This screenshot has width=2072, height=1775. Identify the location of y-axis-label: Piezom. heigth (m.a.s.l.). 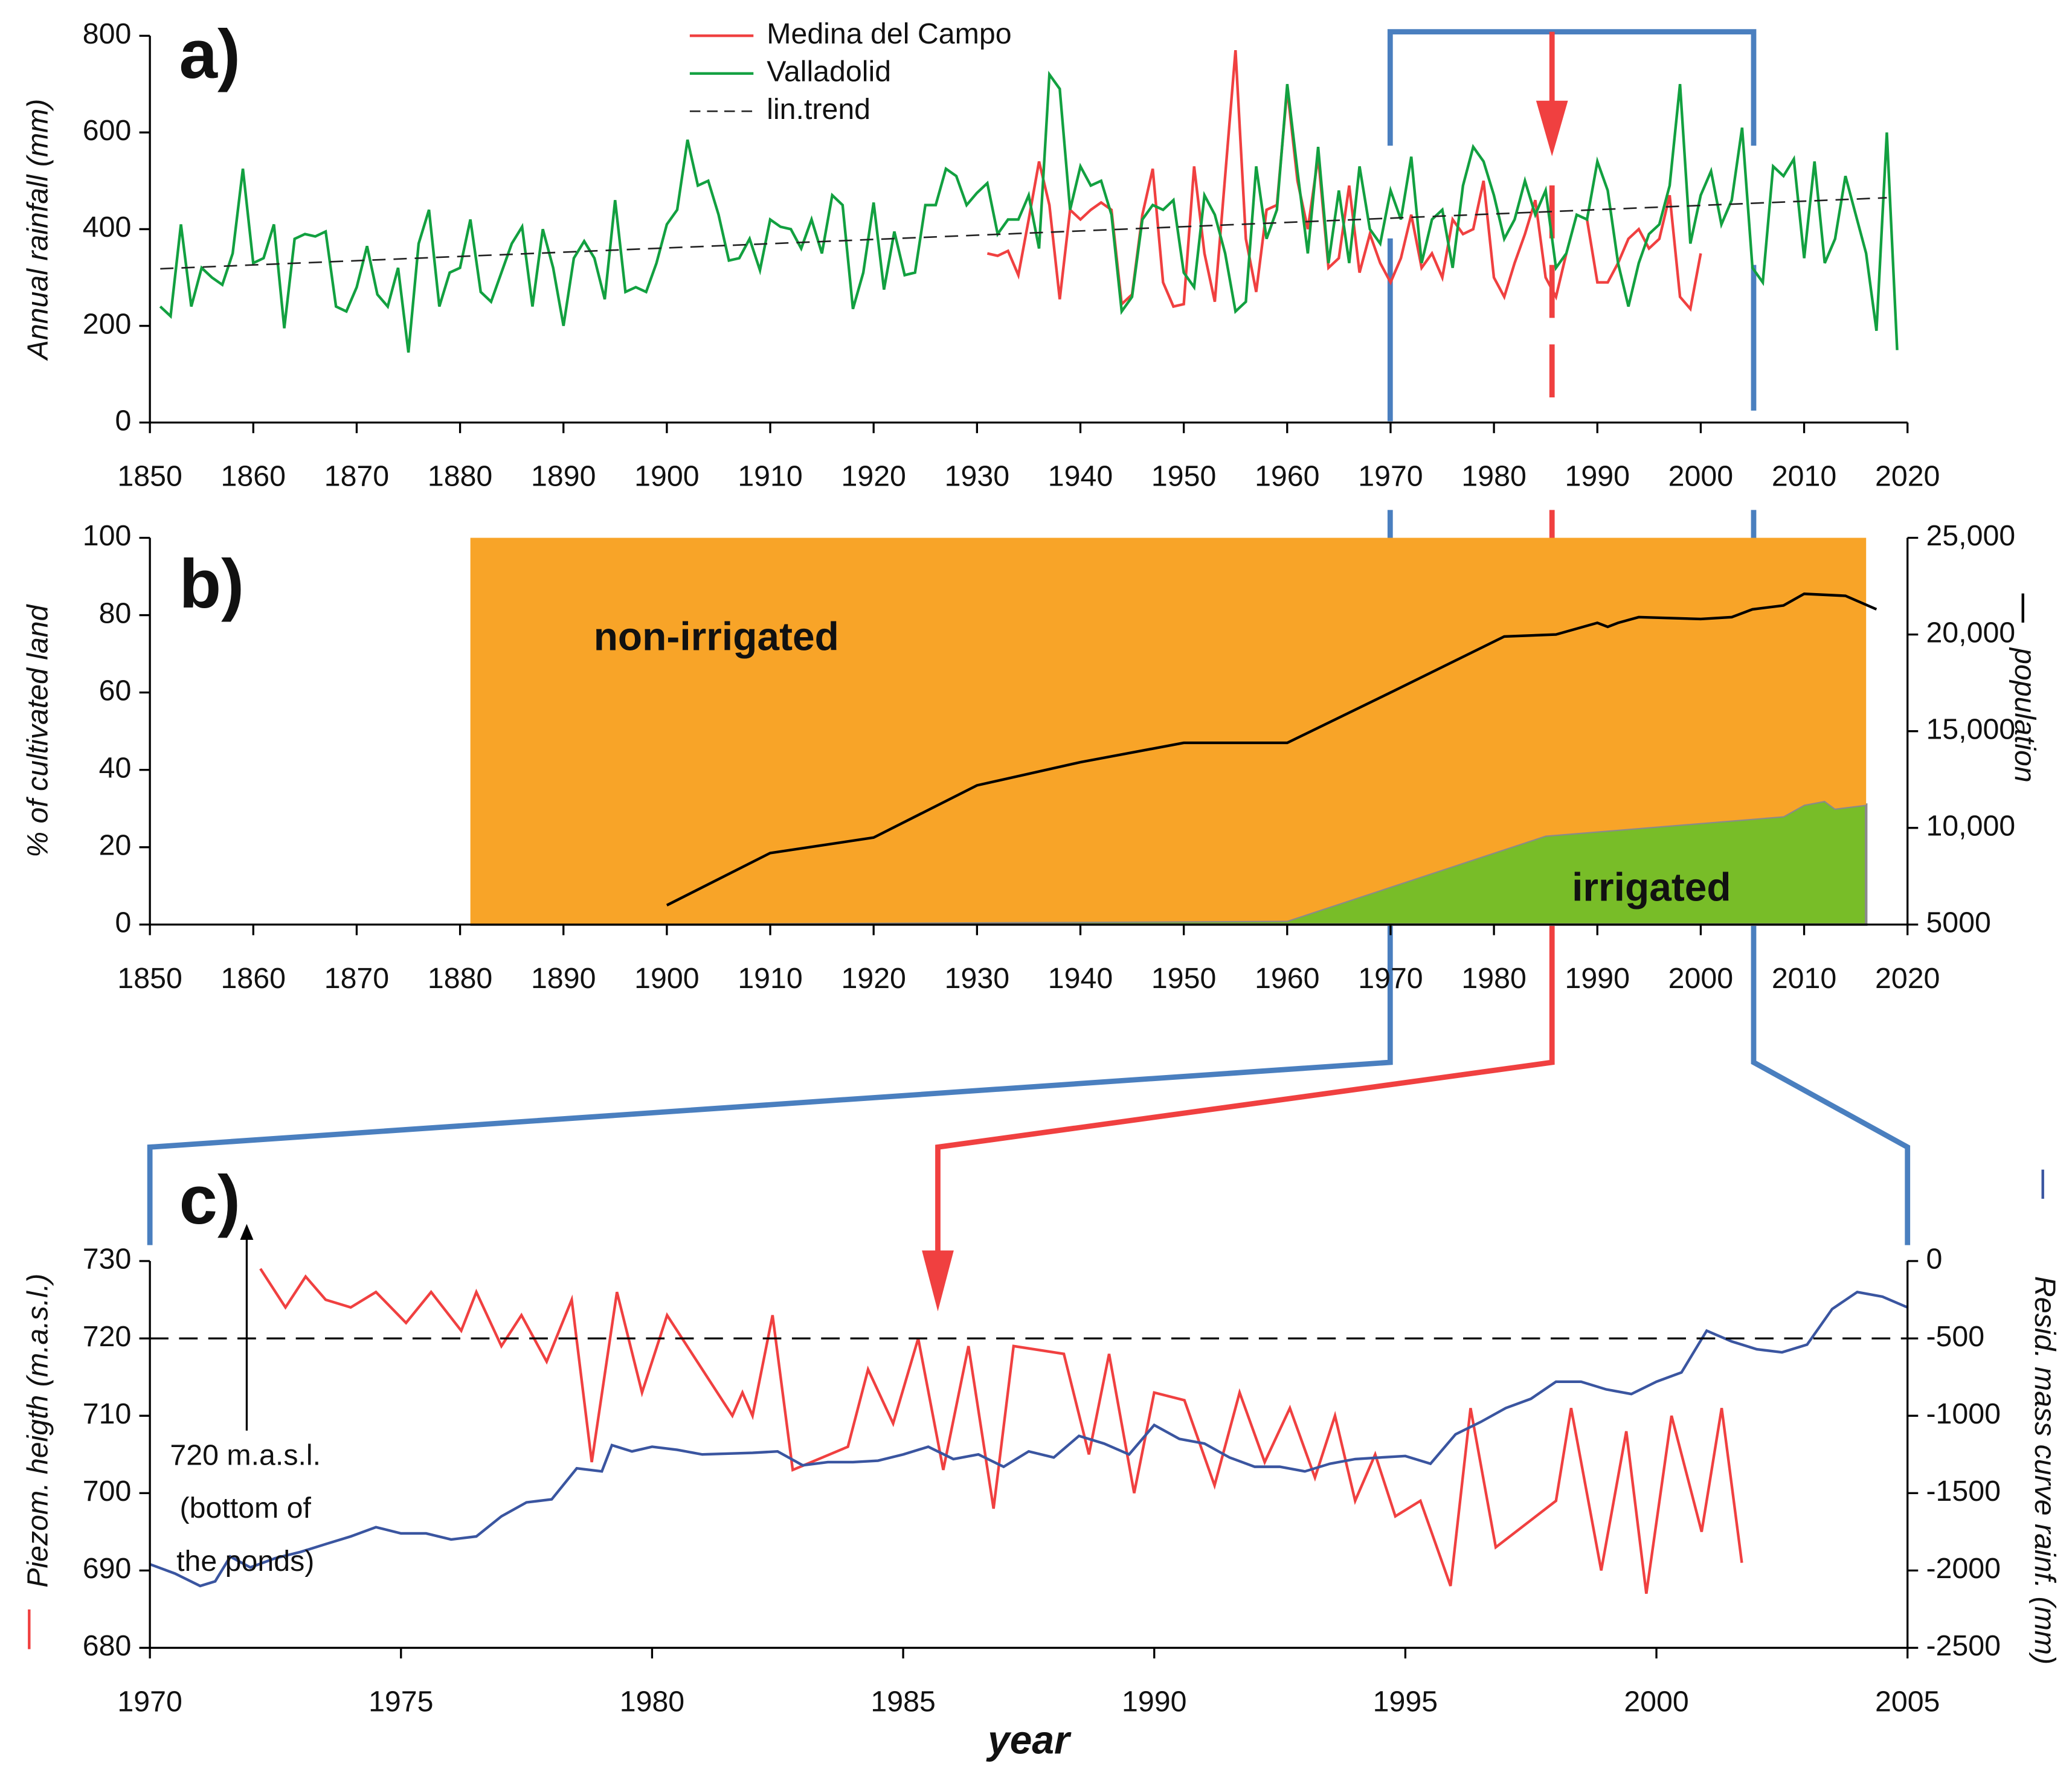
(38, 1431).